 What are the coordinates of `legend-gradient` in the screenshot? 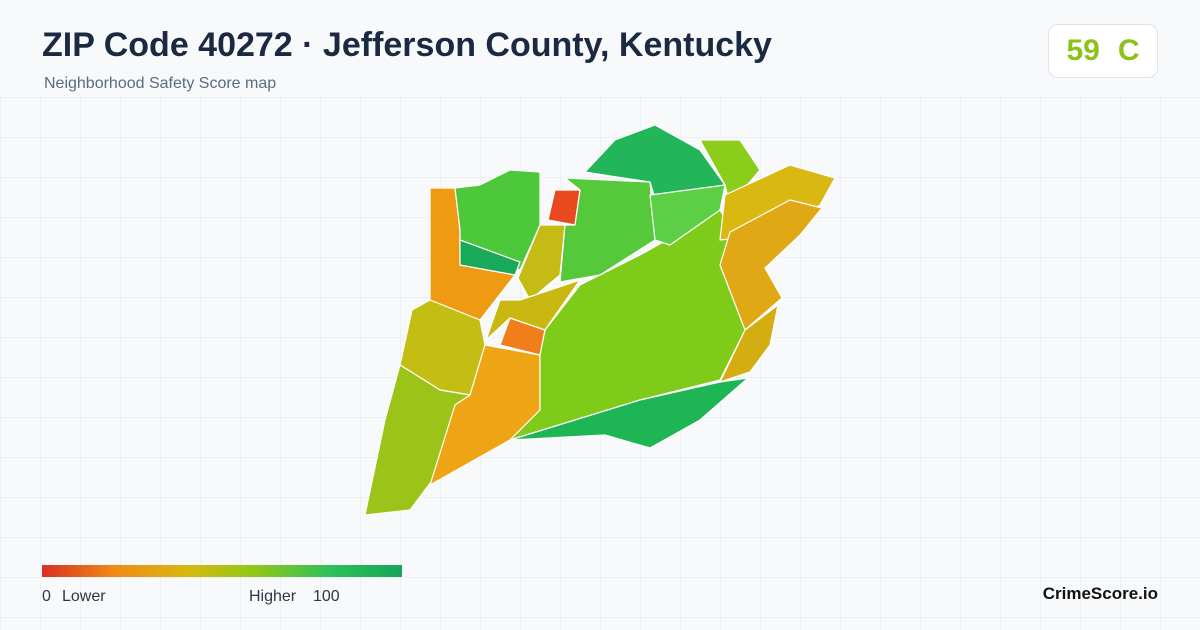 It's located at (222, 571).